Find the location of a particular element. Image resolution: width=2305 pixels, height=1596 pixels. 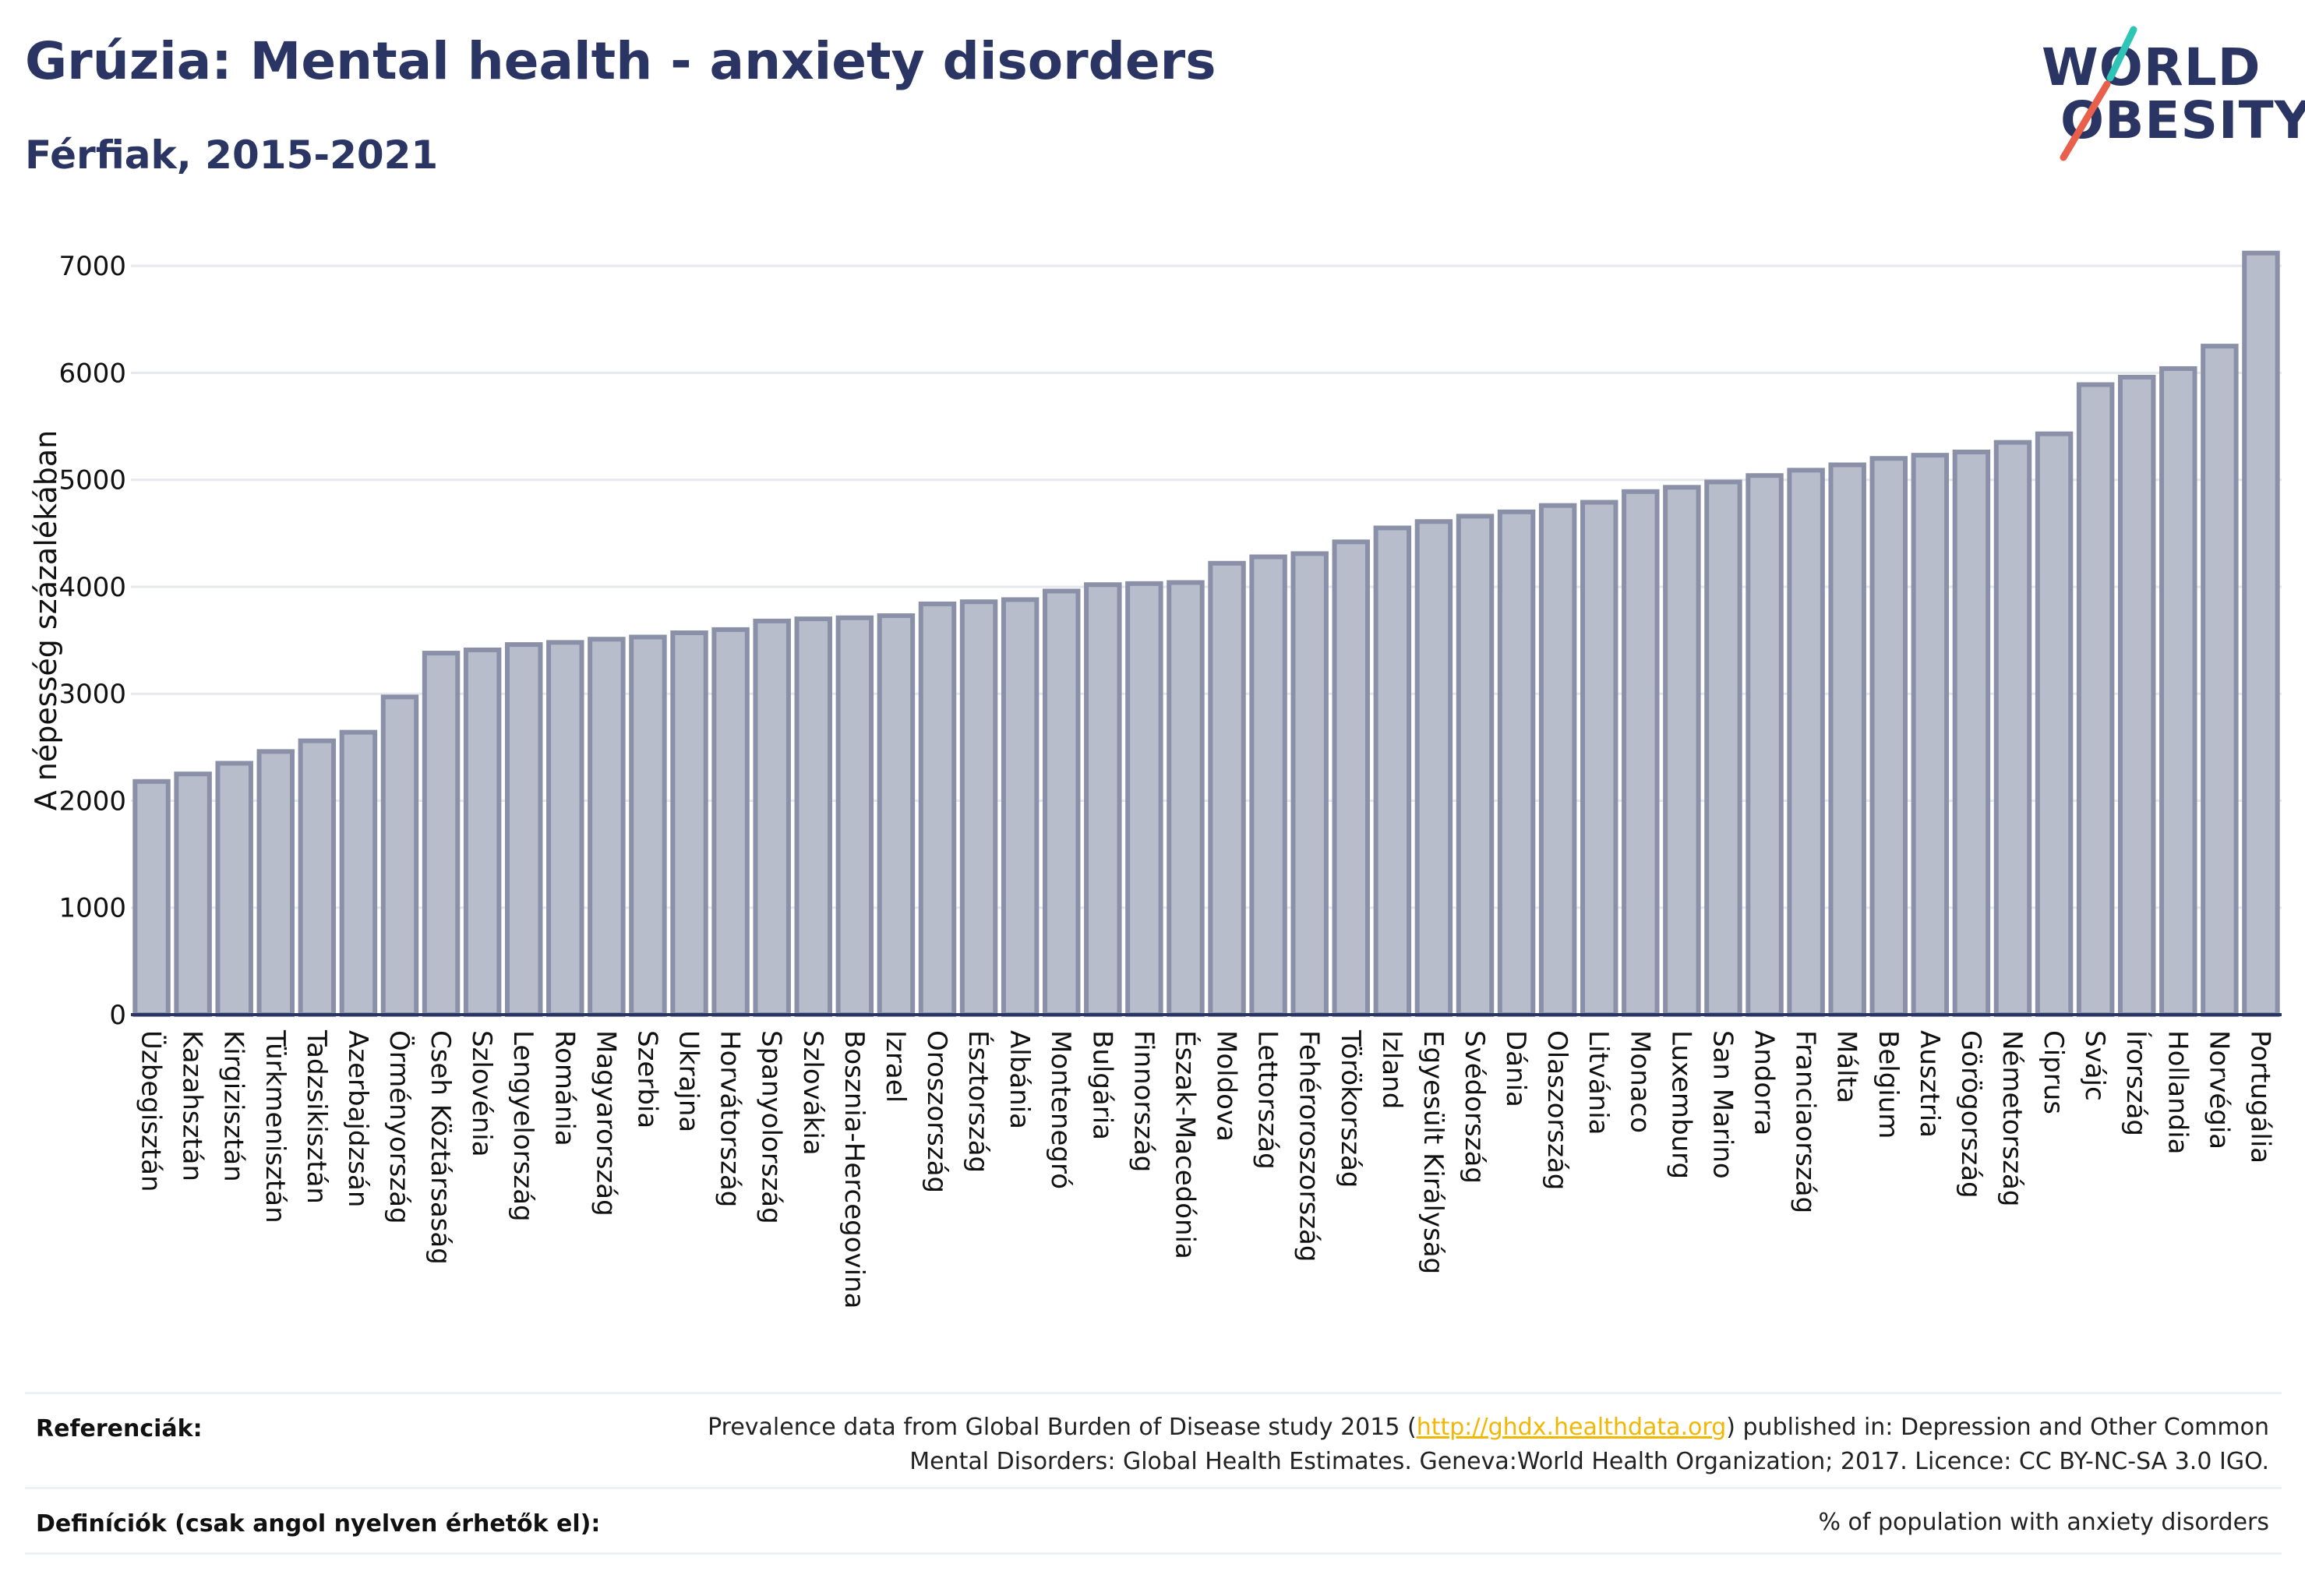

x-tick-label: Egyesült Királyság is located at coordinates (1433, 1152).